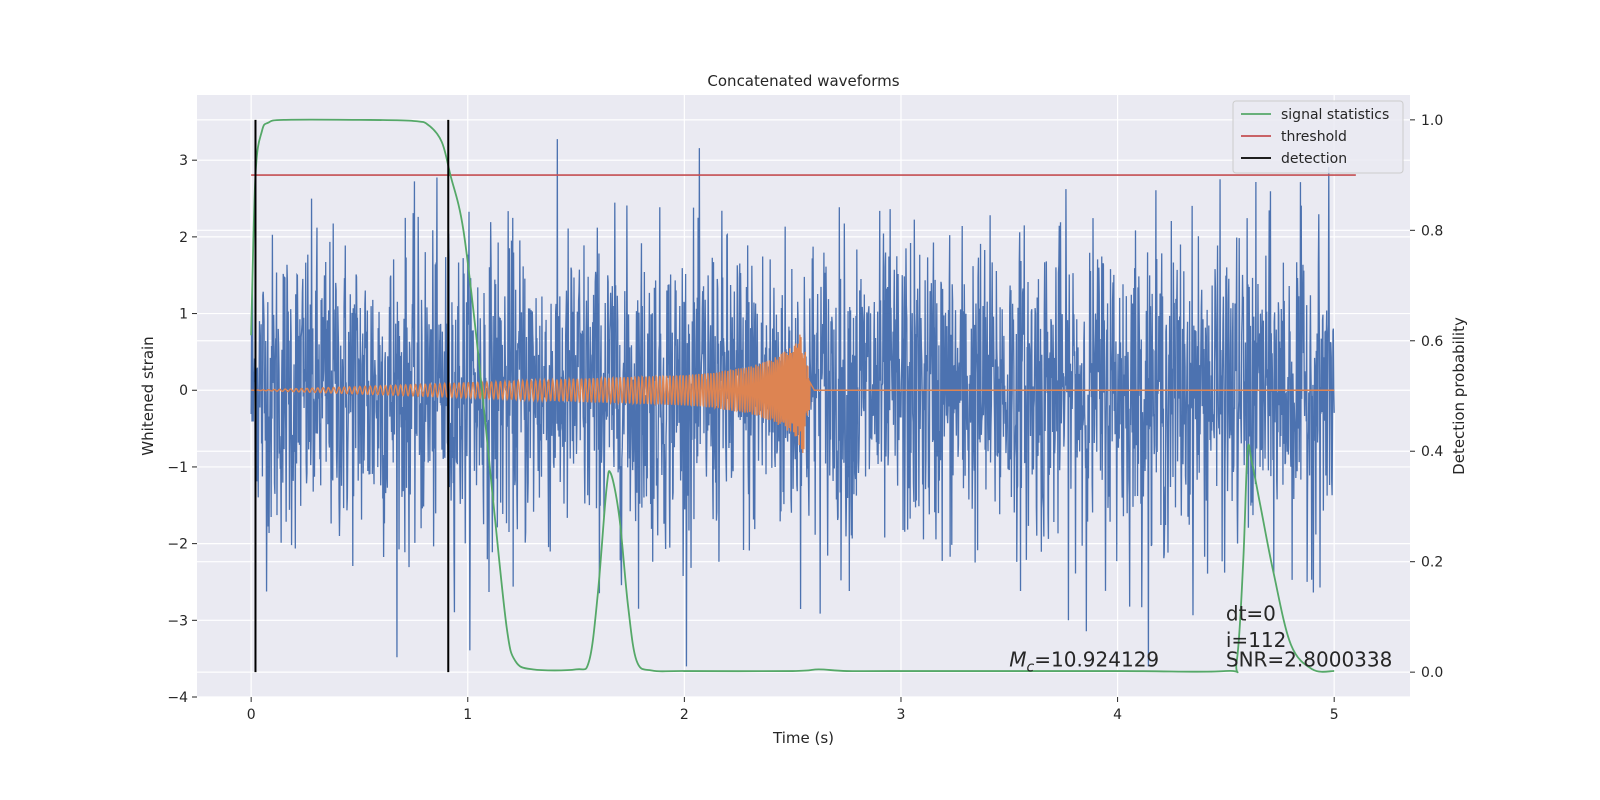  I want to click on injected-waveform-line, so click(793, 394).